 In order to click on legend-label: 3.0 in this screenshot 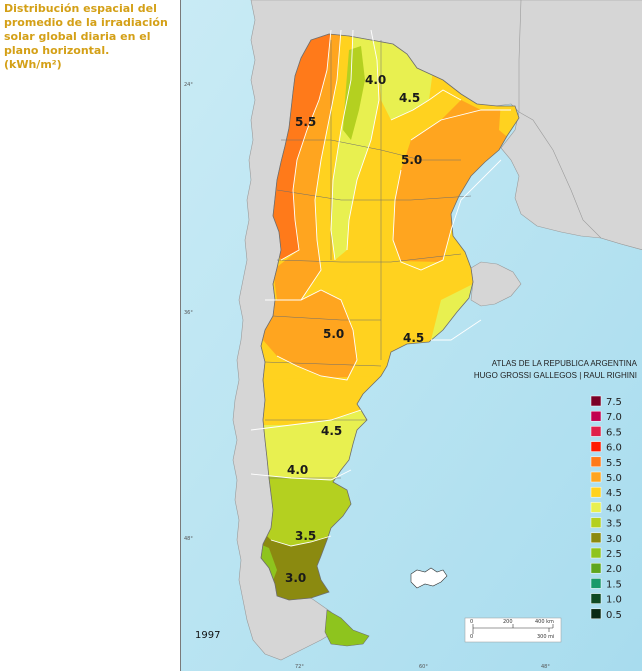, I will do `click(614, 539)`.